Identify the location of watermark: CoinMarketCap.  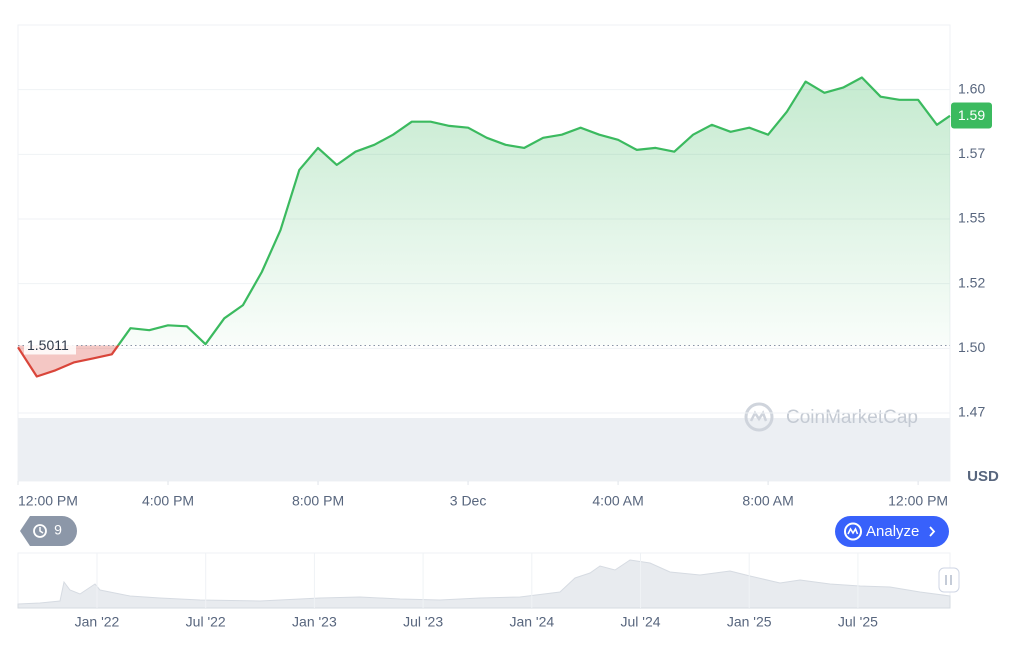
(831, 417).